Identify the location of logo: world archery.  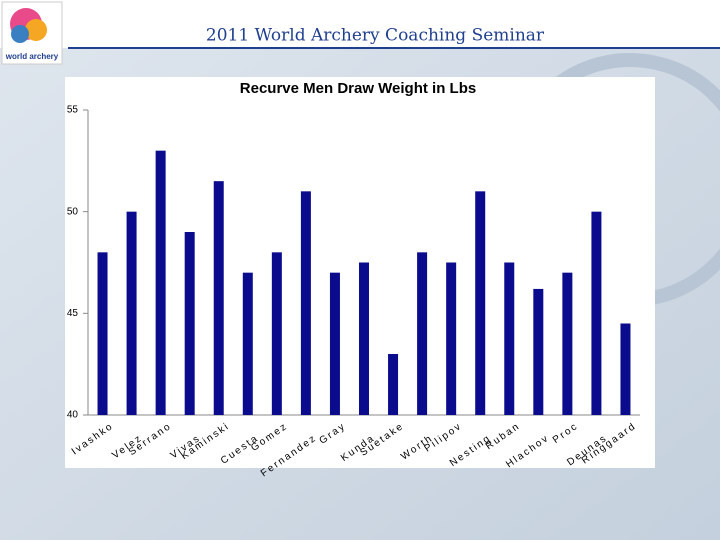
(32, 33).